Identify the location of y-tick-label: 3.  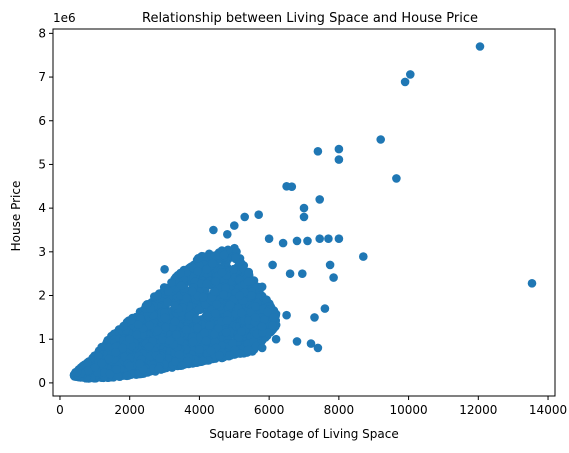
(42, 252).